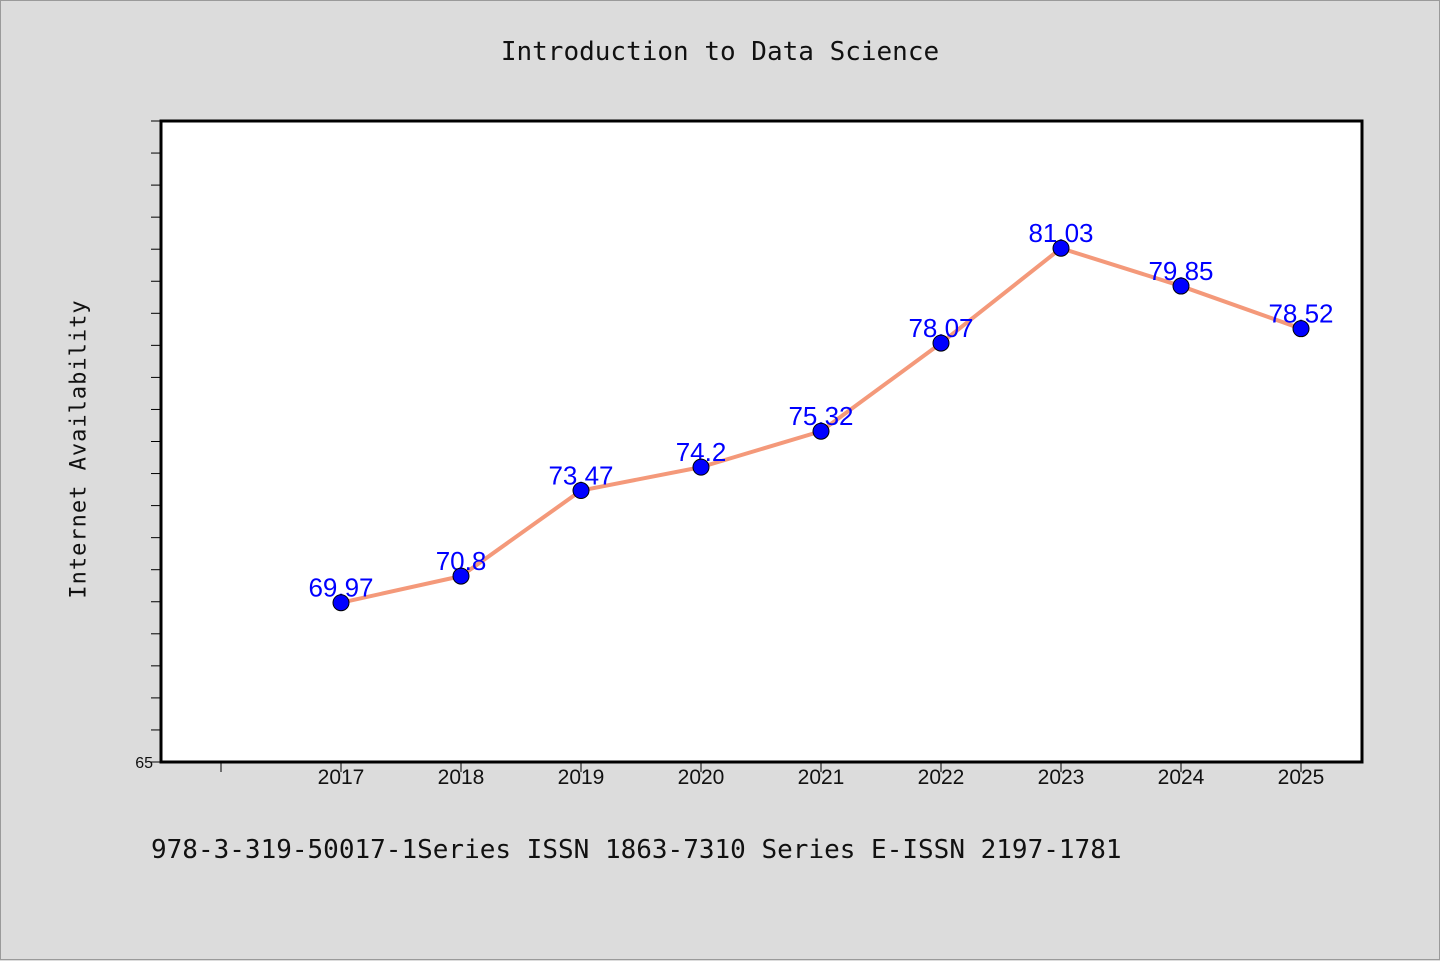 This screenshot has width=1440, height=961. I want to click on x-tick-label-2021: 2021, so click(821, 777).